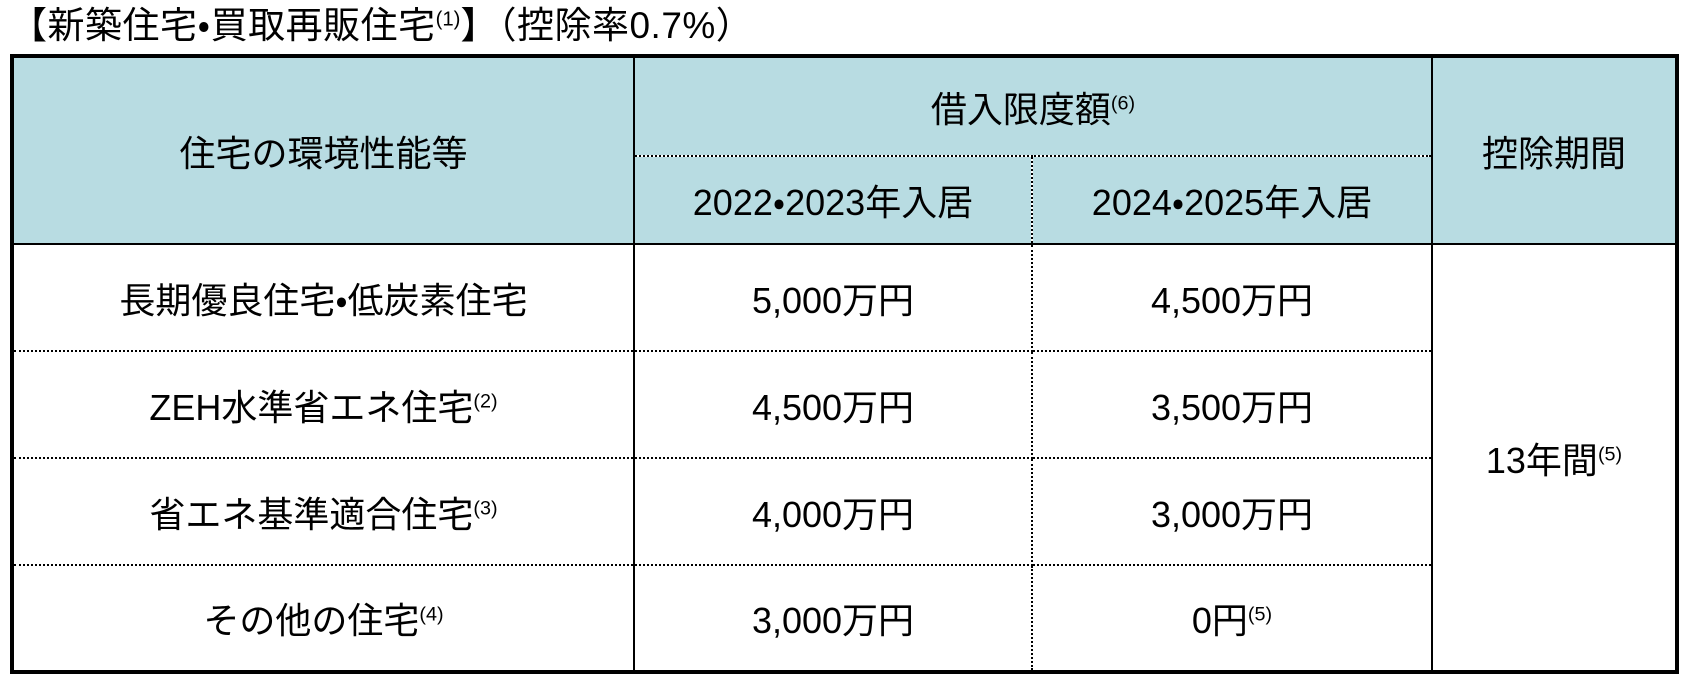 Image resolution: width=1681 pixels, height=691 pixels. Describe the element at coordinates (323, 151) in the screenshot. I see `header-housing-performance: 住宅の環境性能等` at that location.